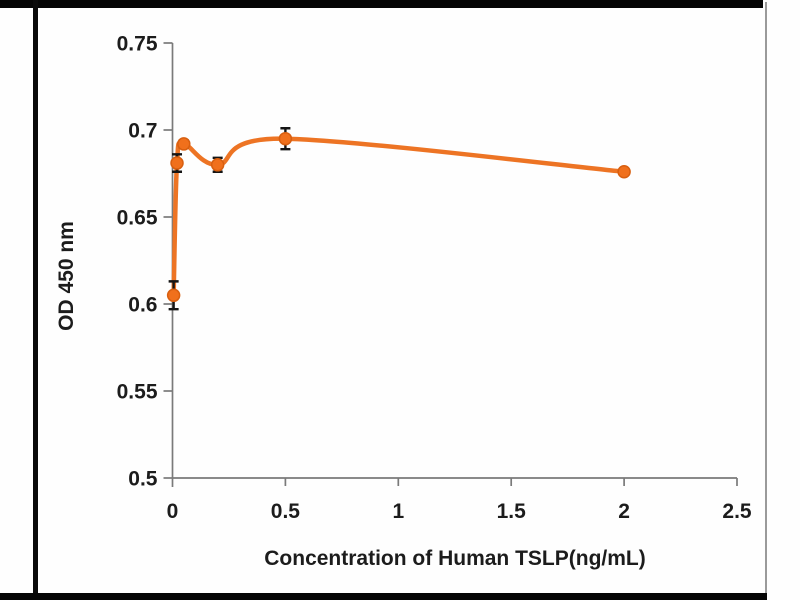 The image size is (800, 600). I want to click on y-axis-title: OD 450 nm, so click(66, 276).